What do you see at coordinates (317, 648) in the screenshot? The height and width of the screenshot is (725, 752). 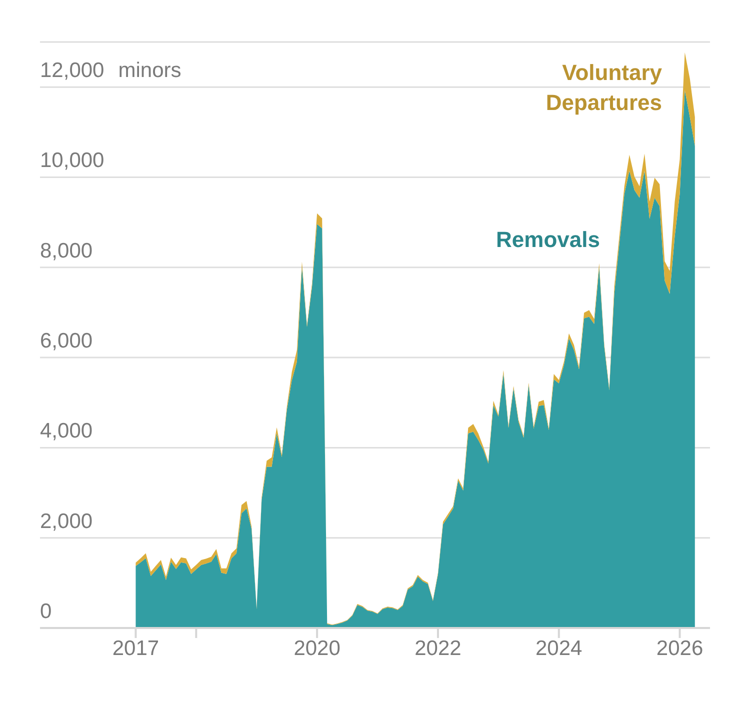 I see `x-tick-label: 2020` at bounding box center [317, 648].